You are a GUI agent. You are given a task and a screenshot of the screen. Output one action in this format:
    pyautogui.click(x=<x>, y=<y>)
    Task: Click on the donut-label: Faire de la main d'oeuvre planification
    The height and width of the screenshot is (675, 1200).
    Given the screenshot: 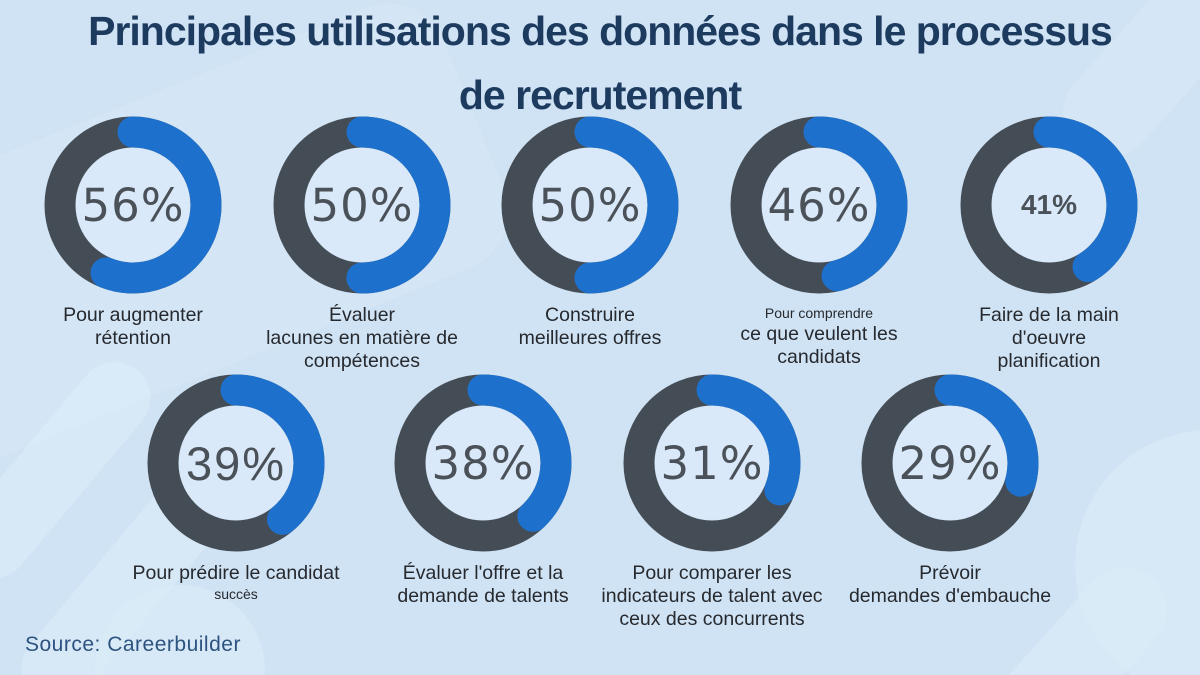 What is the action you would take?
    pyautogui.click(x=1044, y=338)
    